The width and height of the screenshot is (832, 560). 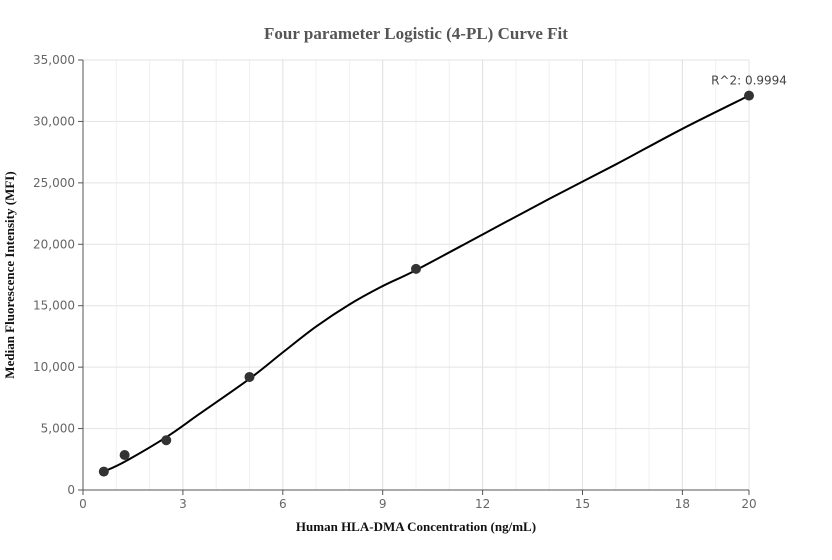 What do you see at coordinates (54, 306) in the screenshot?
I see `y-tick-label: 15,000` at bounding box center [54, 306].